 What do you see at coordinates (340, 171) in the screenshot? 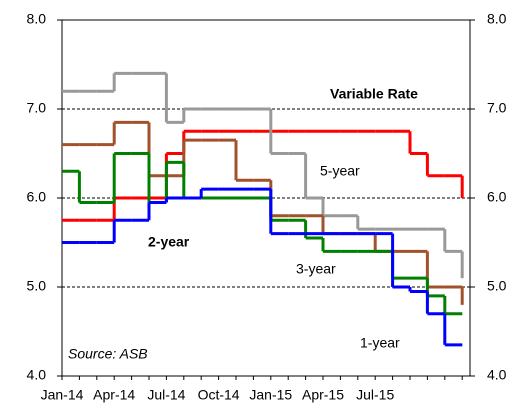
I see `series-label: 5-year` at bounding box center [340, 171].